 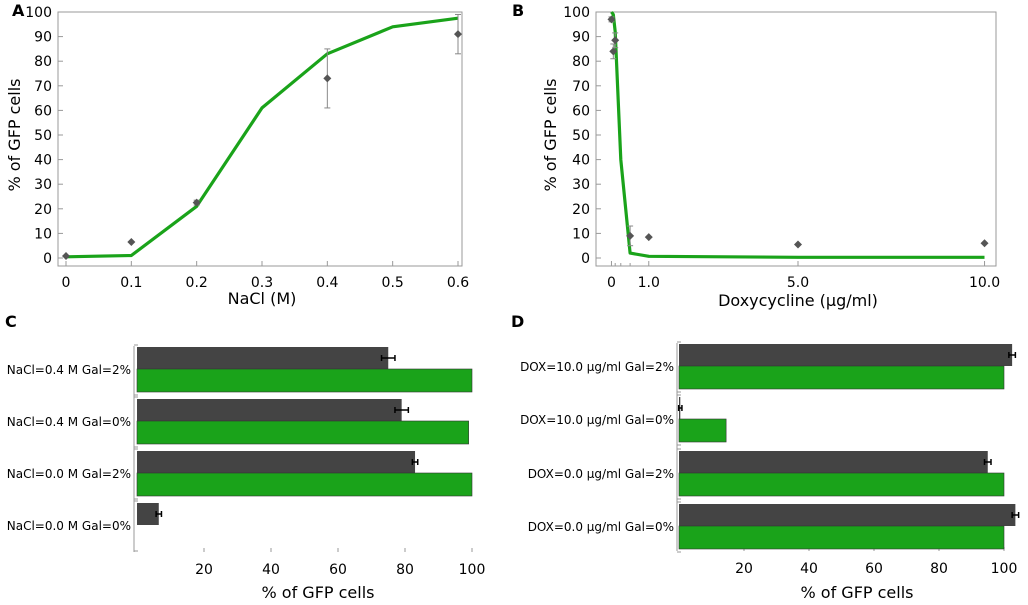 What do you see at coordinates (327, 283) in the screenshot?
I see `x-tick-label: 0.4` at bounding box center [327, 283].